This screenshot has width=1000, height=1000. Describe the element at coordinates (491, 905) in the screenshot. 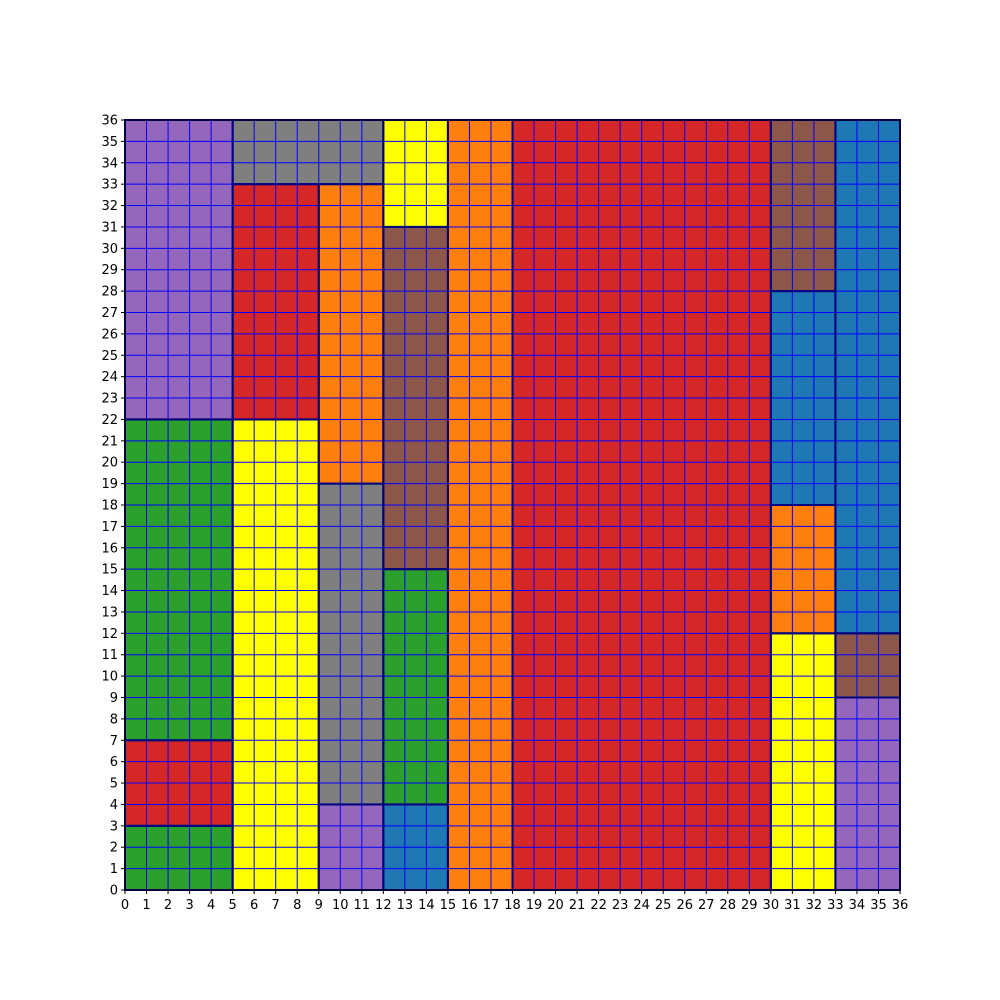

I see `x-tick-label: 17` at that location.